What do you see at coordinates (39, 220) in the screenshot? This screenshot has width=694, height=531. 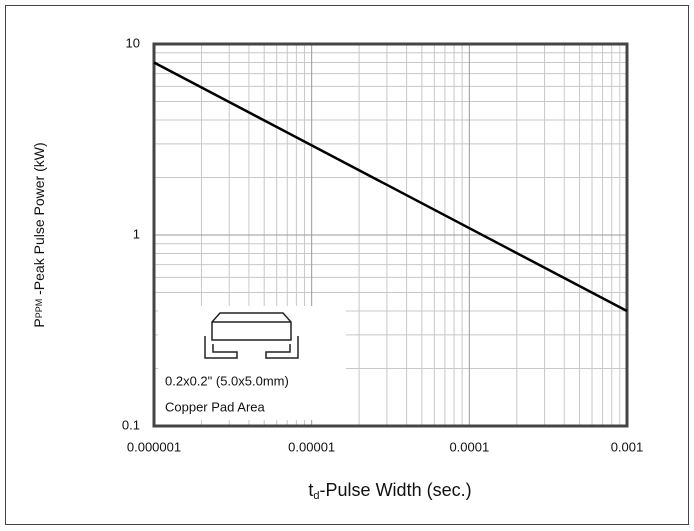 I see `y-label-rest: -Peak Pulse Power (kW)` at bounding box center [39, 220].